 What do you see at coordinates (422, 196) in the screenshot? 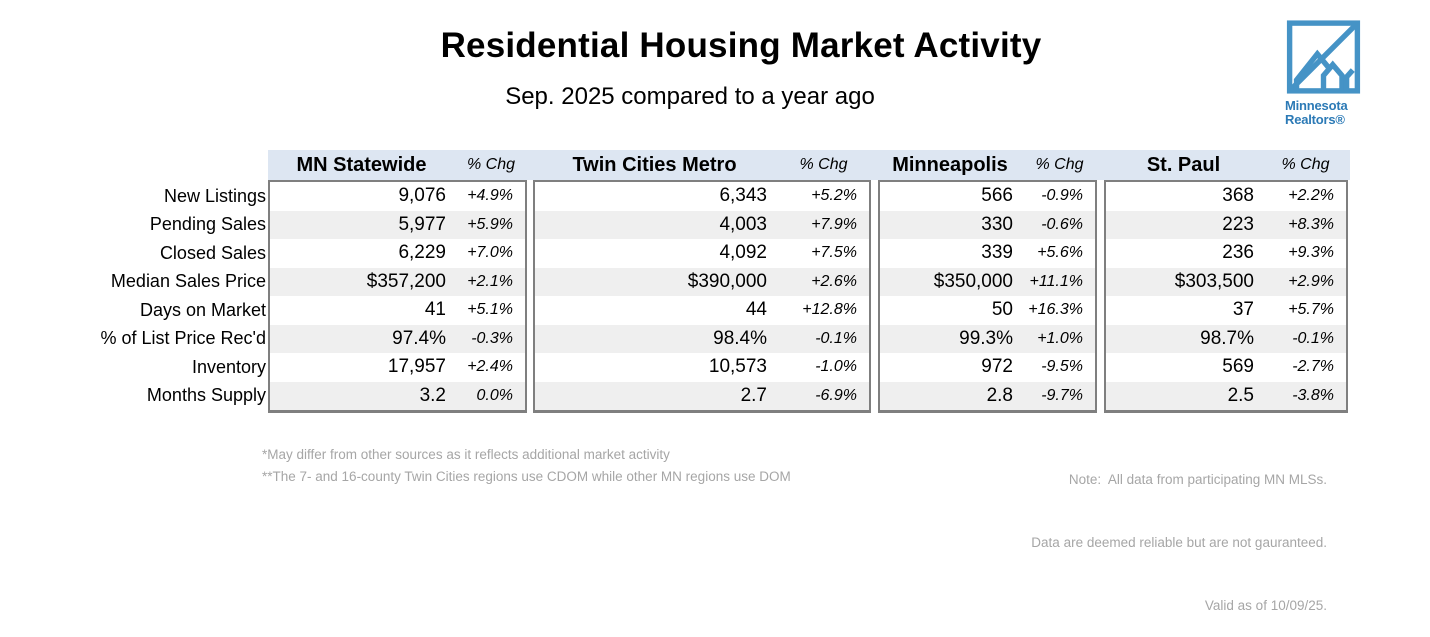
I see `metric-value: 9,076` at bounding box center [422, 196].